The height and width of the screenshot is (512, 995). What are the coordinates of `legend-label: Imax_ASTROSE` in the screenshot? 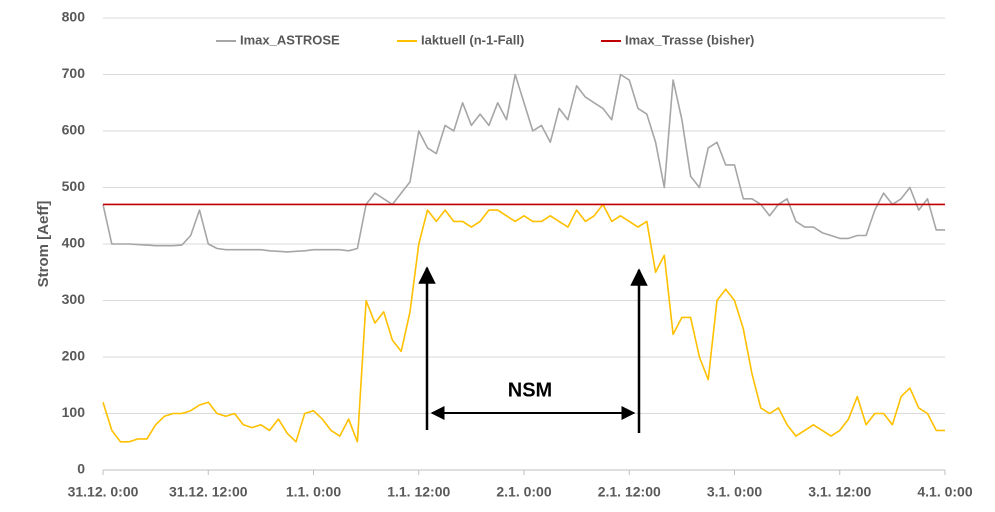 It's located at (290, 39).